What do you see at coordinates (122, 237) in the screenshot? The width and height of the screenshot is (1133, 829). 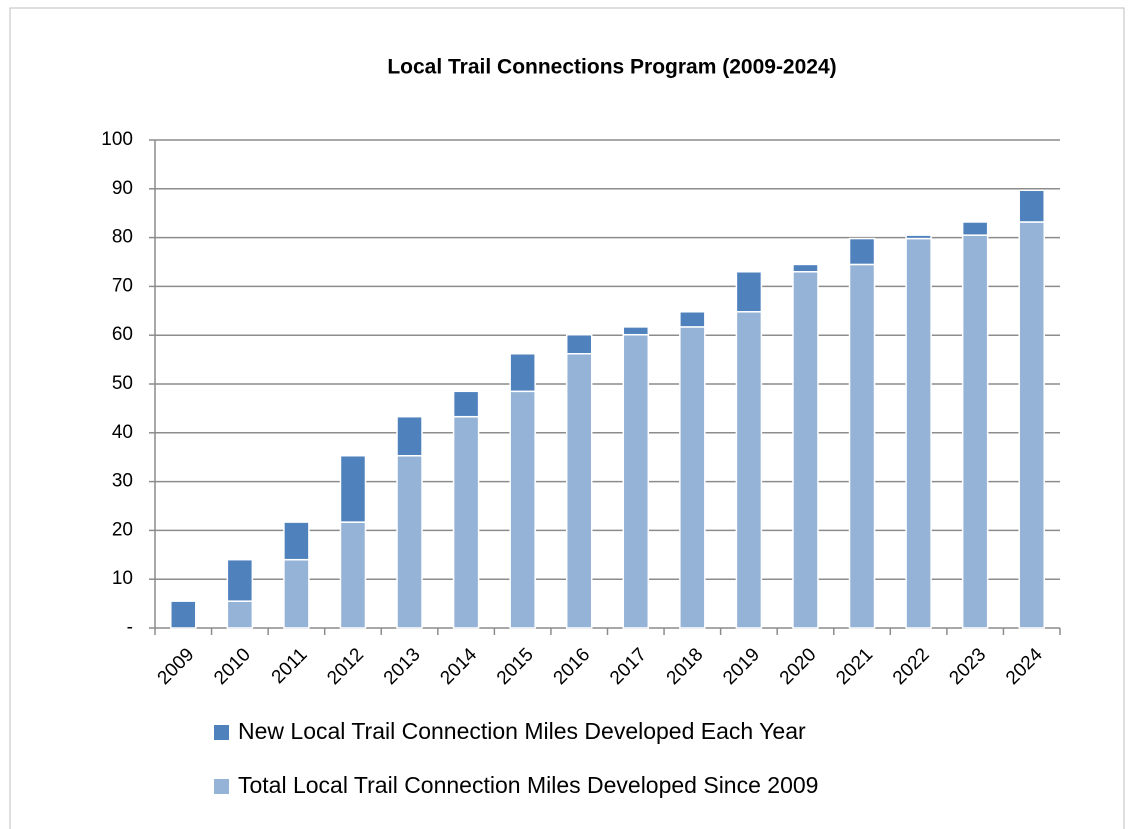 I see `y-tick-label: 80` at bounding box center [122, 237].